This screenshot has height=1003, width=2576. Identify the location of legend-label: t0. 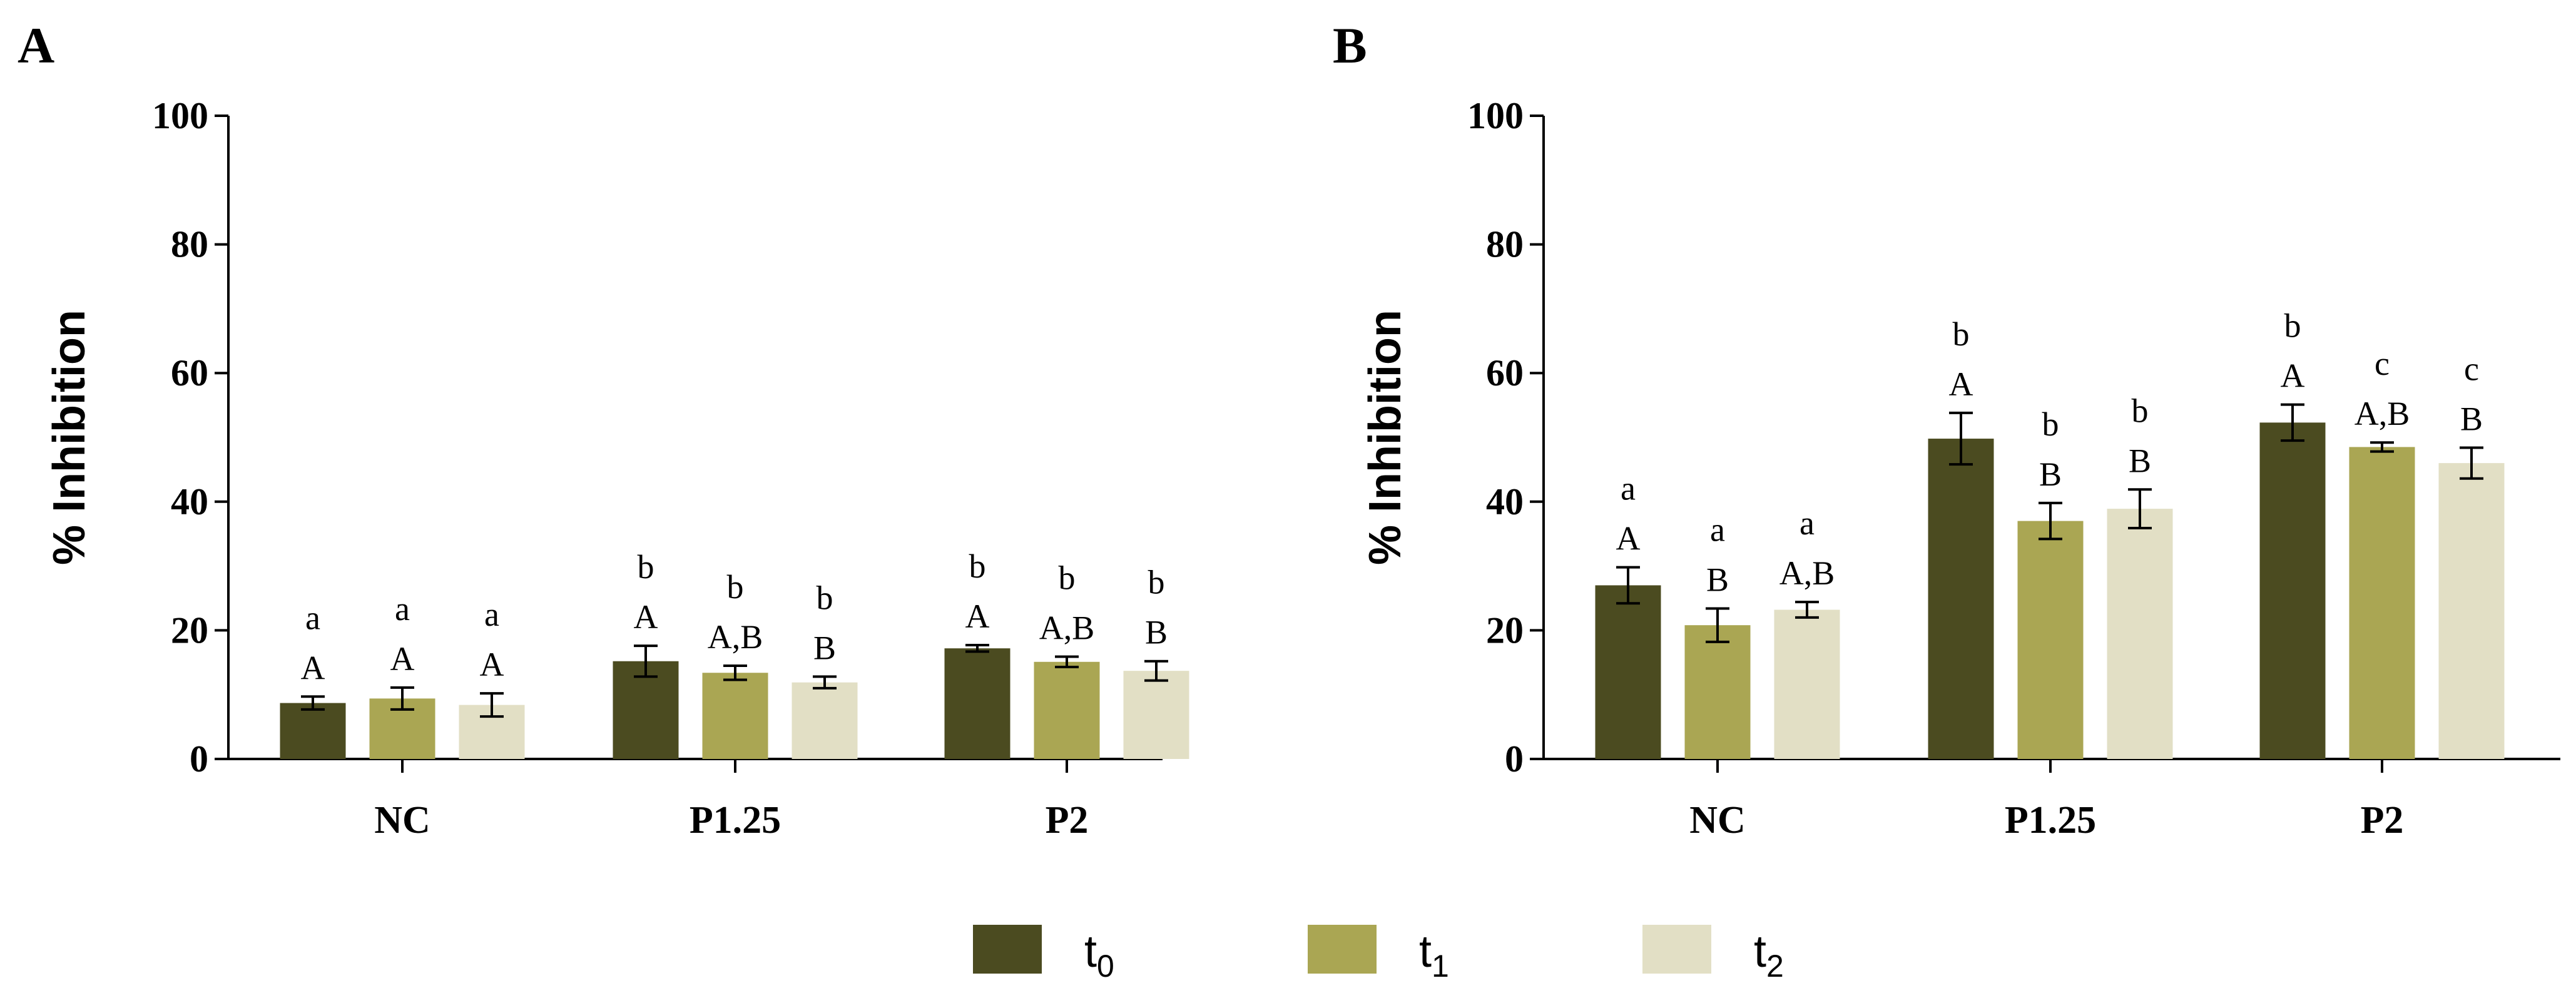
(1099, 955).